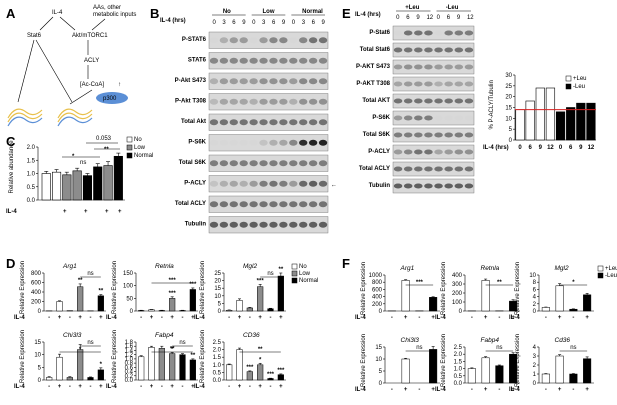 This screenshot has width=617, height=405. Describe the element at coordinates (90, 36) in the screenshot. I see `akt-node: Akt/mTORC1` at that location.